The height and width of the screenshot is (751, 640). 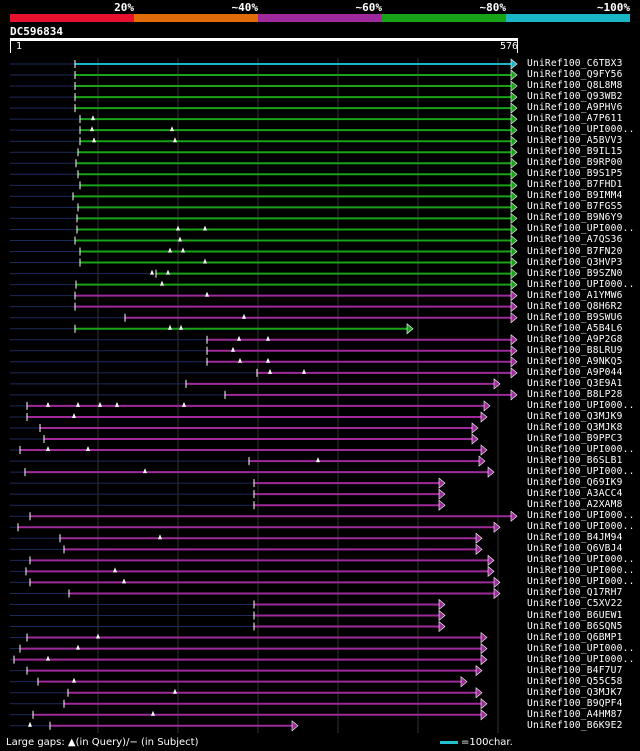 I want to click on hit-label: UniRef100_B6UEW1, so click(x=575, y=615).